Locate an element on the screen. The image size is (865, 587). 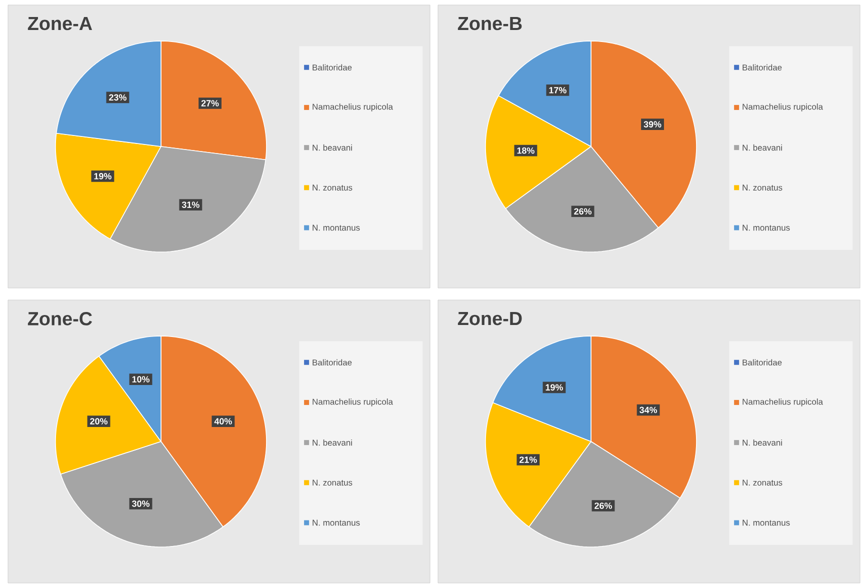
data-label: 21% is located at coordinates (528, 459).